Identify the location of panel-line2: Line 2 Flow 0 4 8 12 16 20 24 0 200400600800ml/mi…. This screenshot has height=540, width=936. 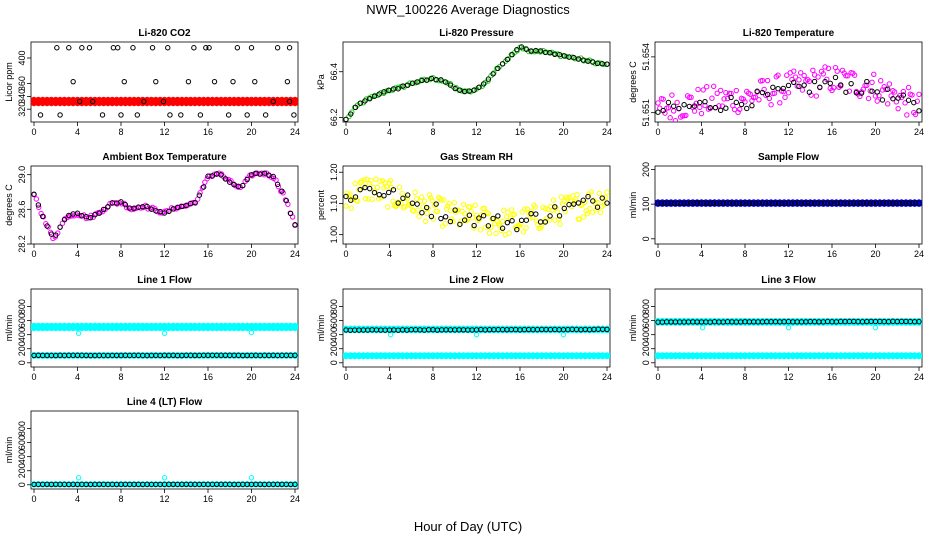
(464, 328).